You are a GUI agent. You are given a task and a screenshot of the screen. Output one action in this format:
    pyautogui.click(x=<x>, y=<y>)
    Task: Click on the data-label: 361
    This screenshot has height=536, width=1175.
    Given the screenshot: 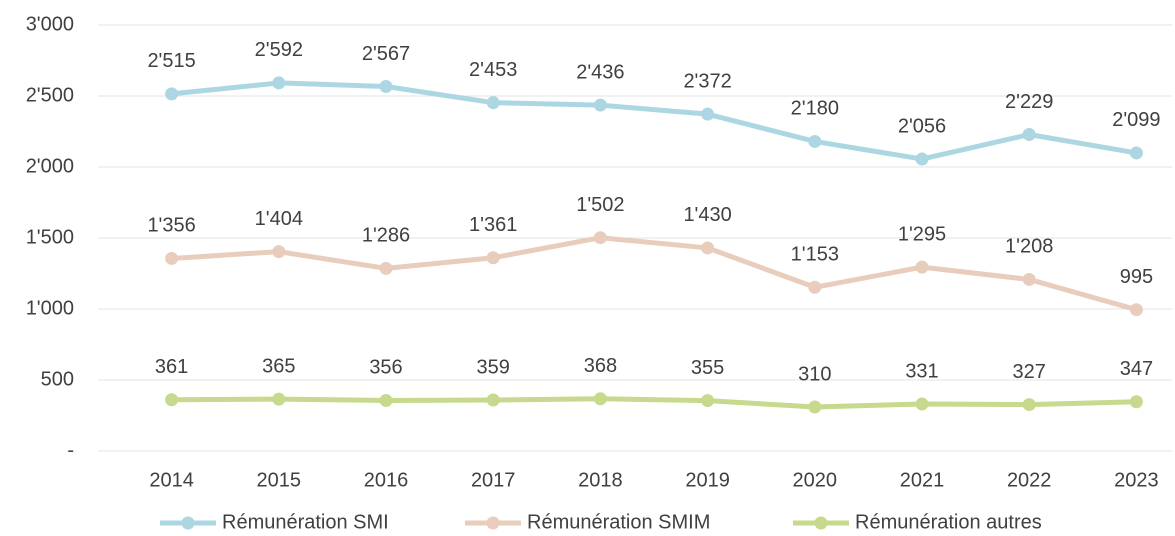 What is the action you would take?
    pyautogui.click(x=171, y=367)
    